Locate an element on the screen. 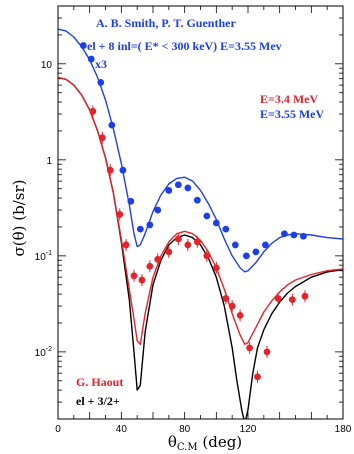 The height and width of the screenshot is (454, 354). x-tick-label: 0 is located at coordinates (58, 429).